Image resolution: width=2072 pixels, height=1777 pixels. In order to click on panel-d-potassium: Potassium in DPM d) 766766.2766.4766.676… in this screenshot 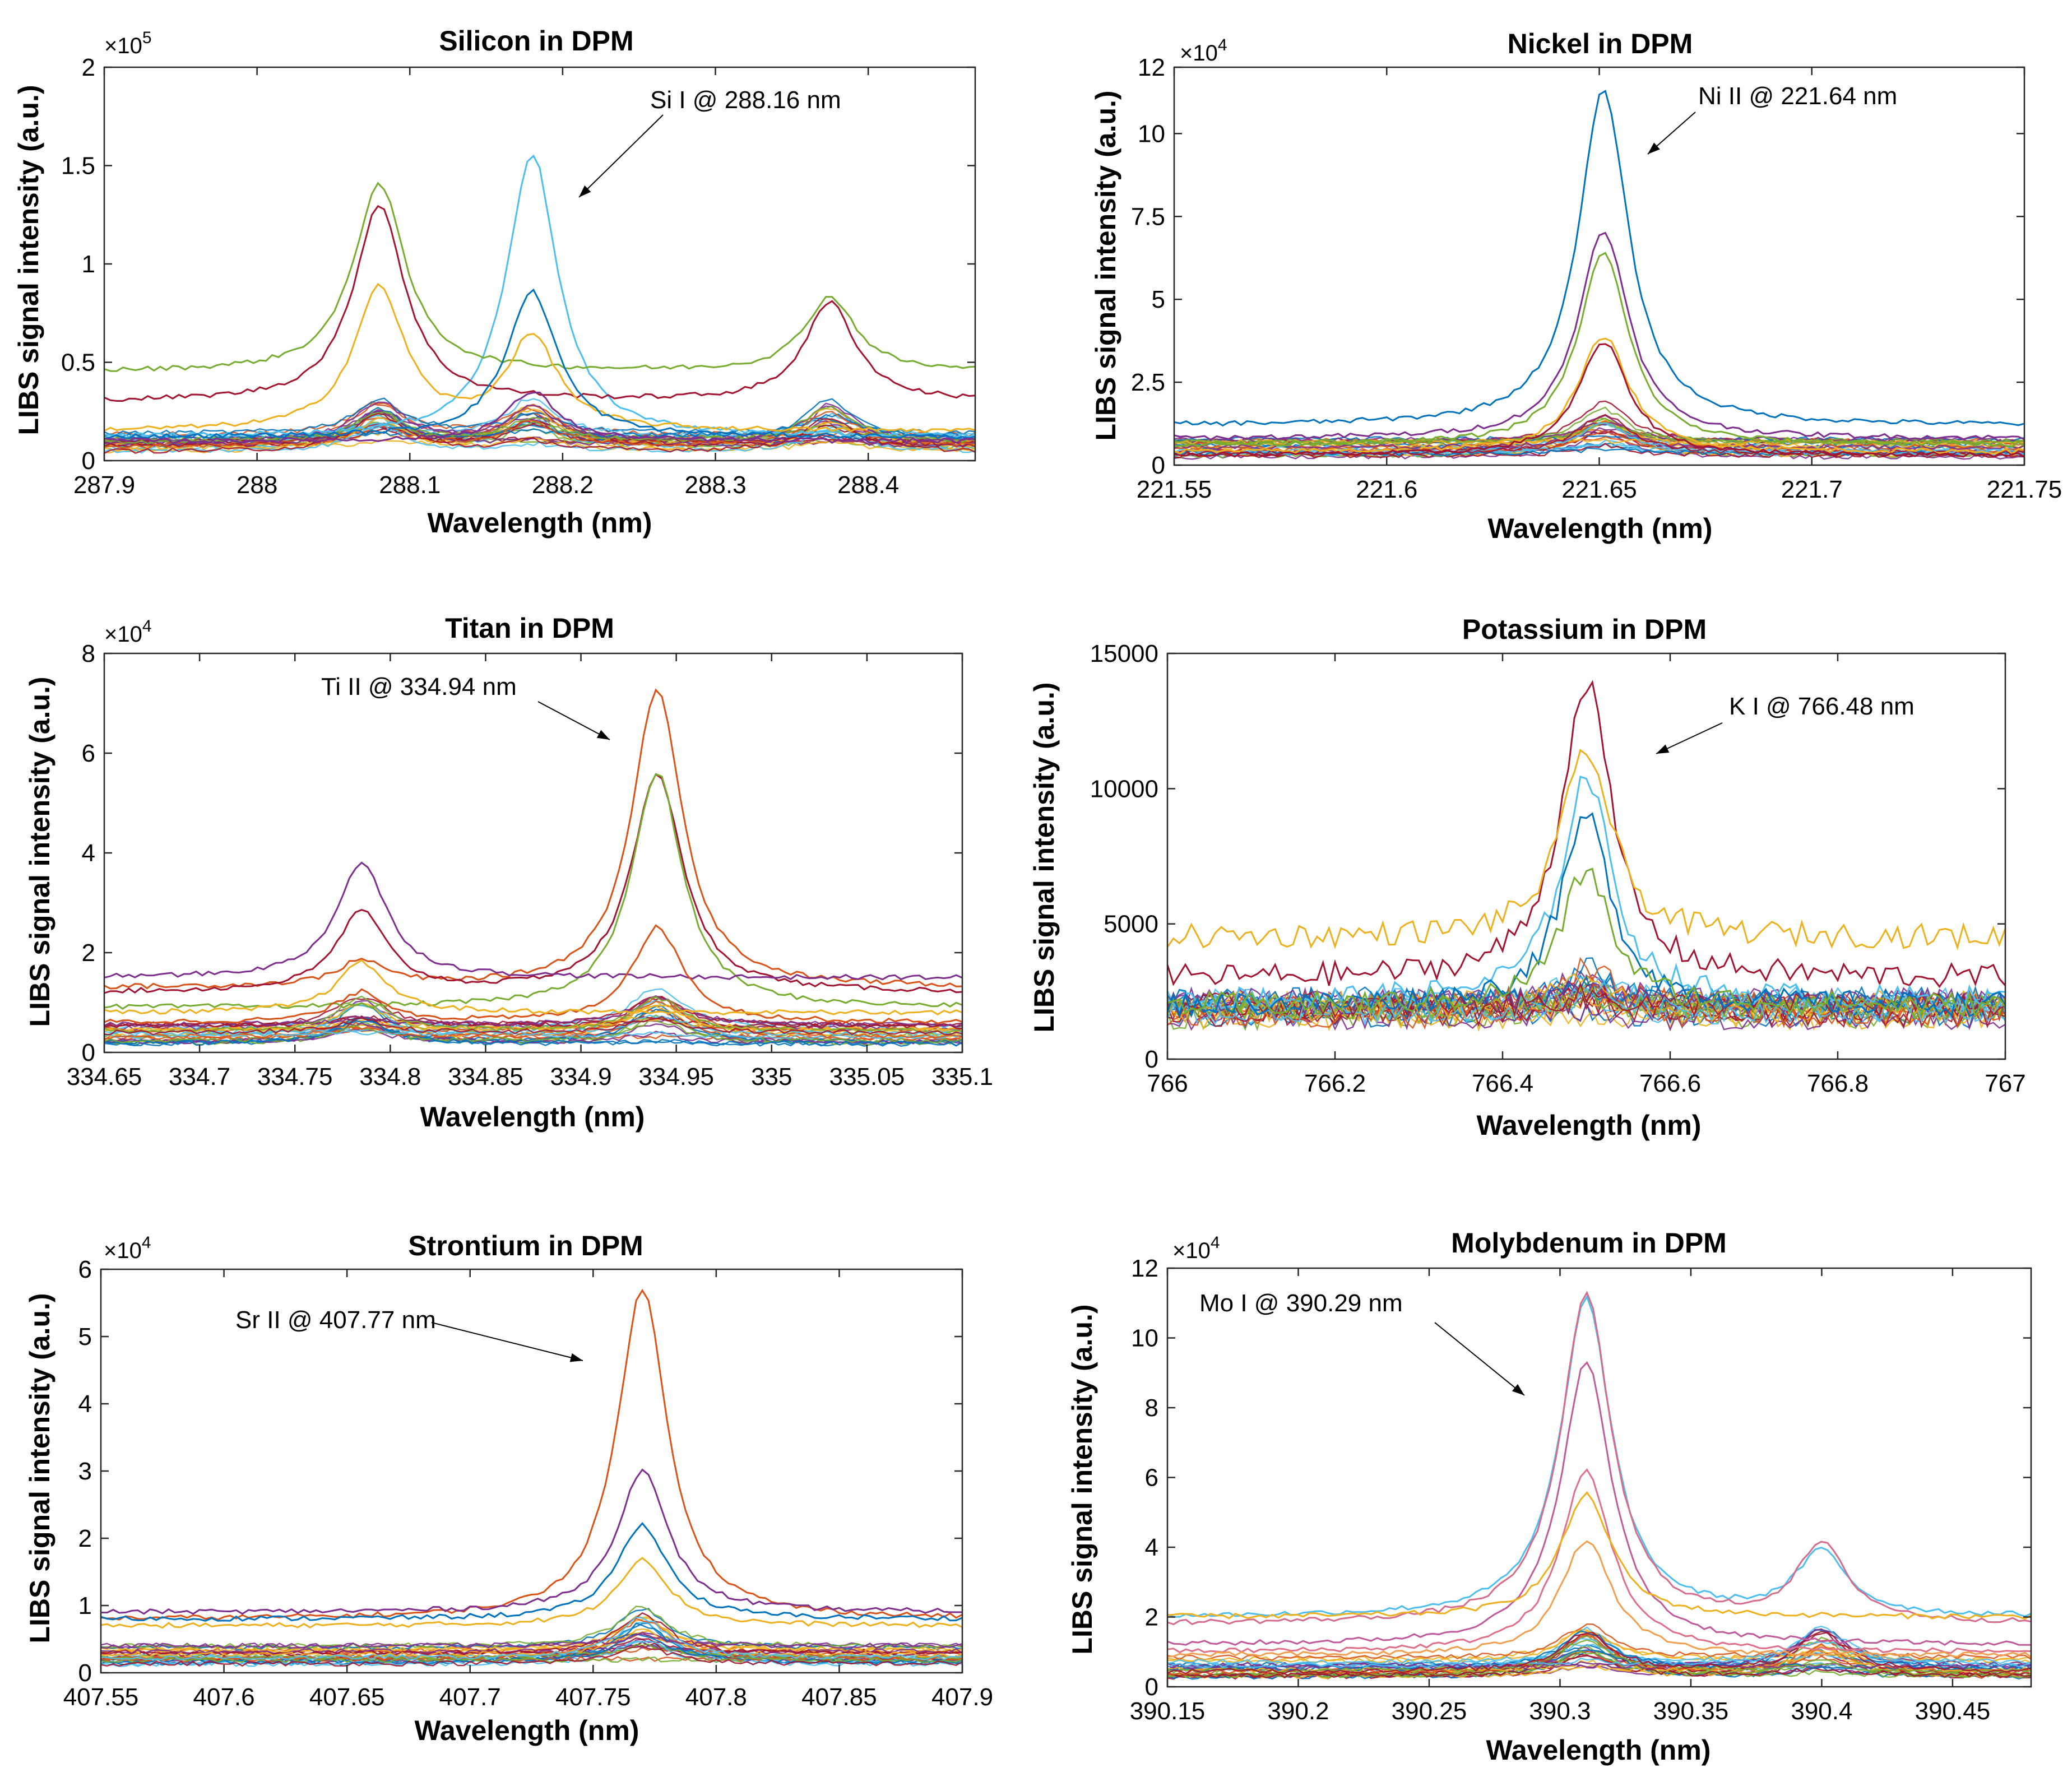, I will do `click(1527, 878)`.